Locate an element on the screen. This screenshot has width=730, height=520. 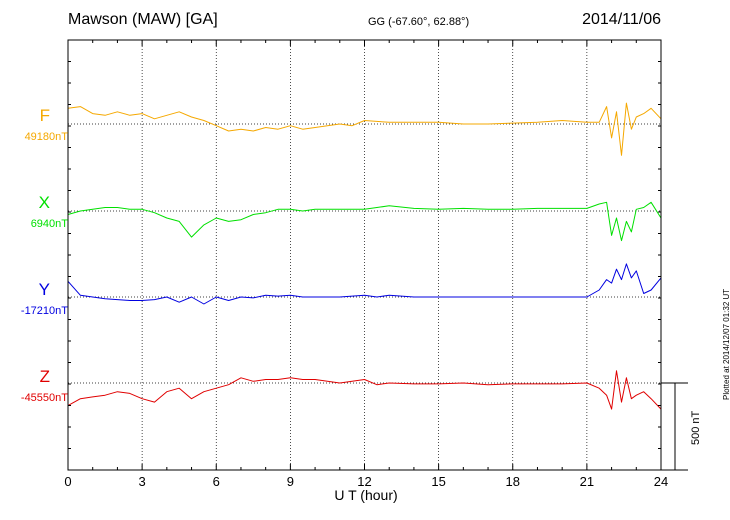
station-title: Mawson (MAW) [GA] is located at coordinates (143, 19).